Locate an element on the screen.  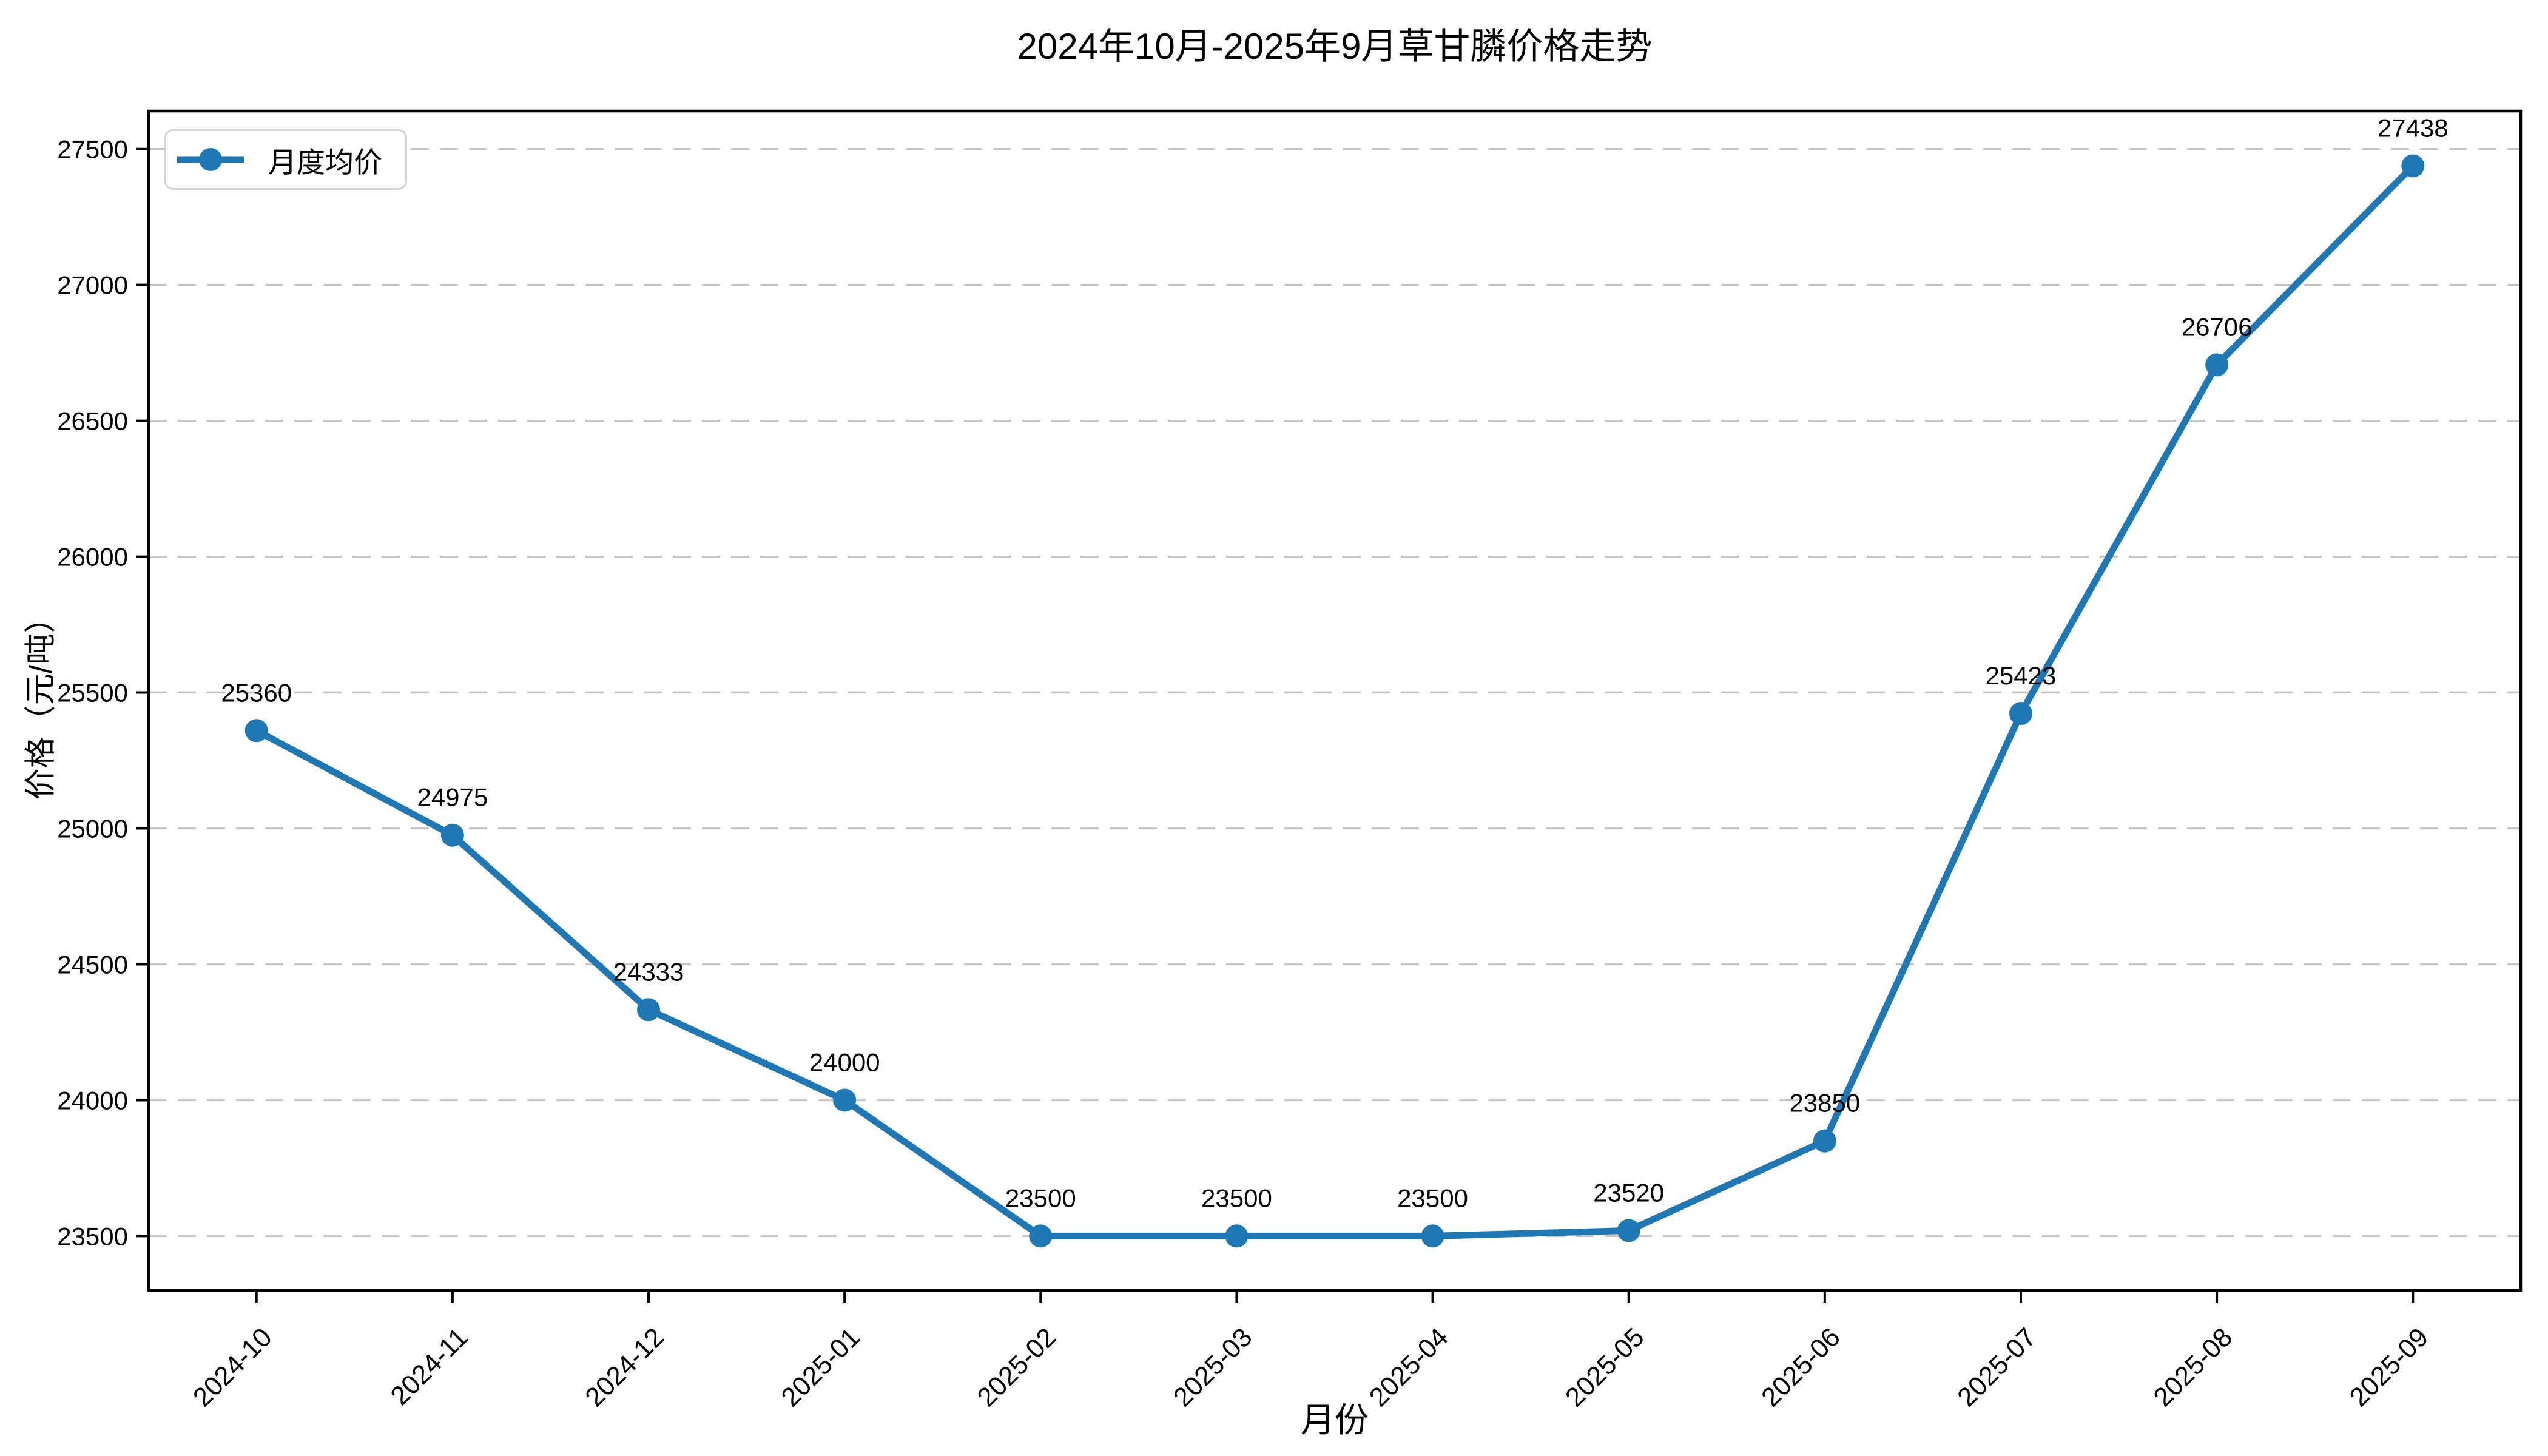
y-tick-label: 24500 is located at coordinates (92, 964).